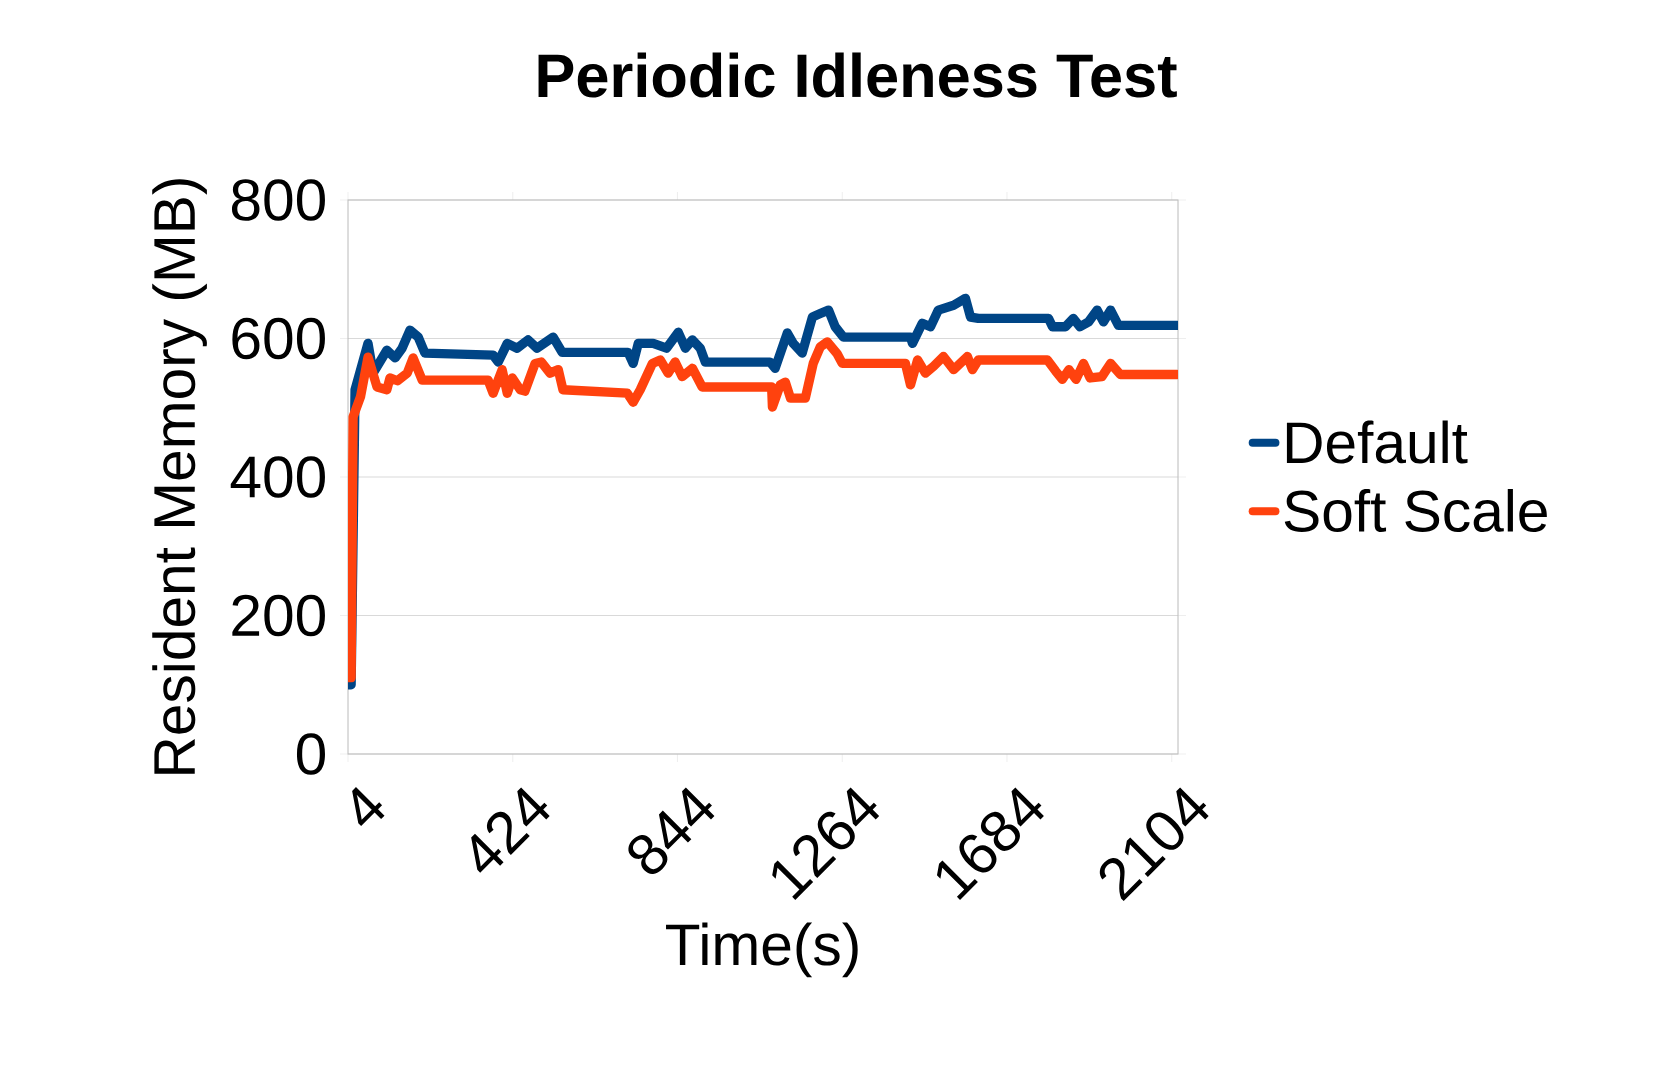 The image size is (1677, 1068). What do you see at coordinates (1415, 511) in the screenshot?
I see `legend-label: Soft Scale` at bounding box center [1415, 511].